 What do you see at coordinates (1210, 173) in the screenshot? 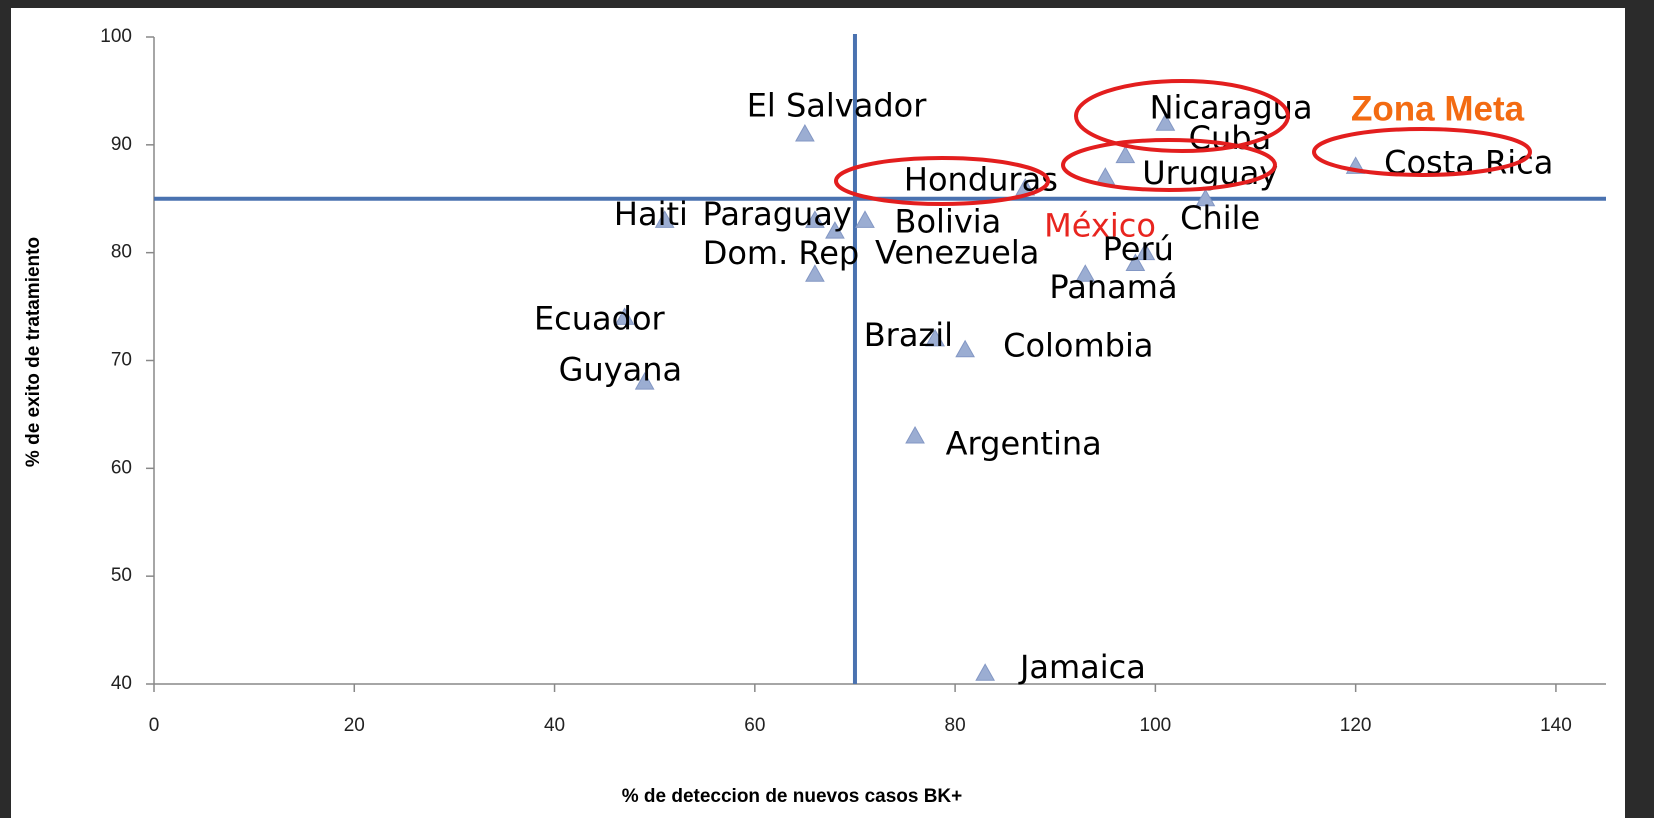
I see `point-label: Uruguay` at bounding box center [1210, 173].